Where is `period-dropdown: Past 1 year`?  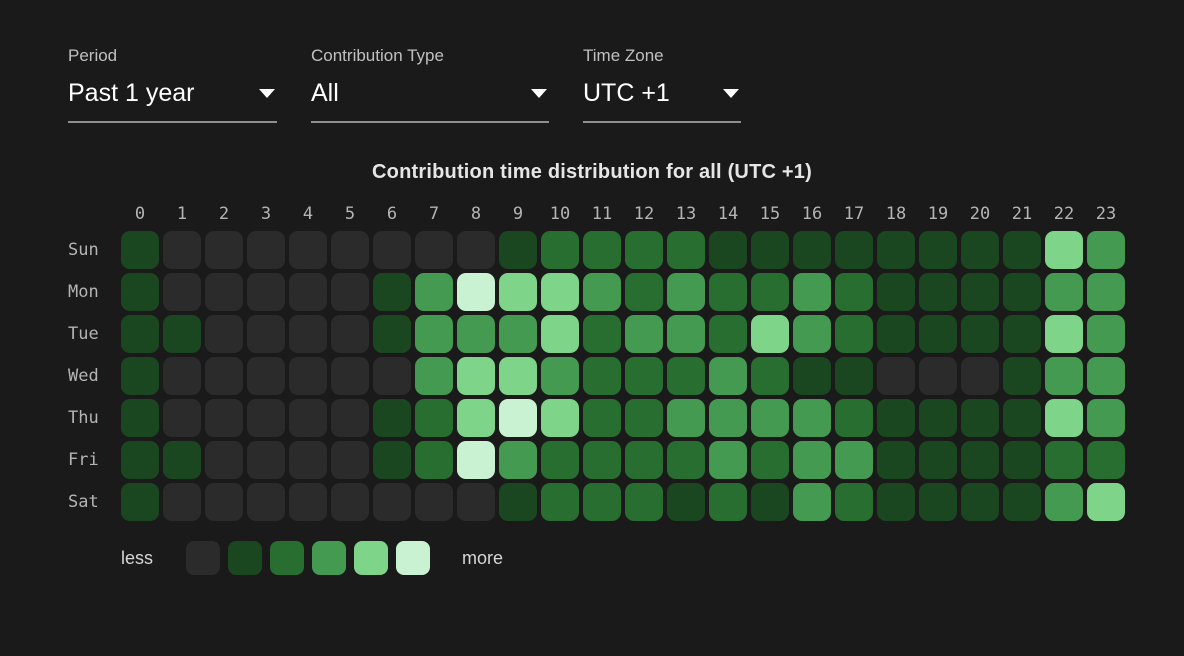 period-dropdown: Past 1 year is located at coordinates (172, 101).